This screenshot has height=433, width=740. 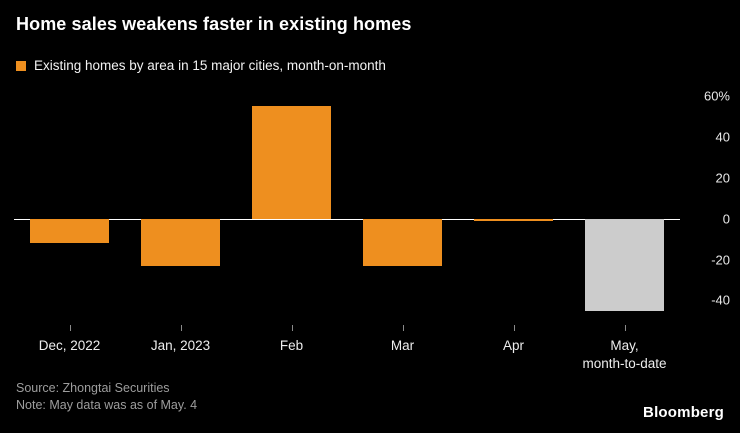 I want to click on y-tick-label: 60%, so click(x=716, y=96).